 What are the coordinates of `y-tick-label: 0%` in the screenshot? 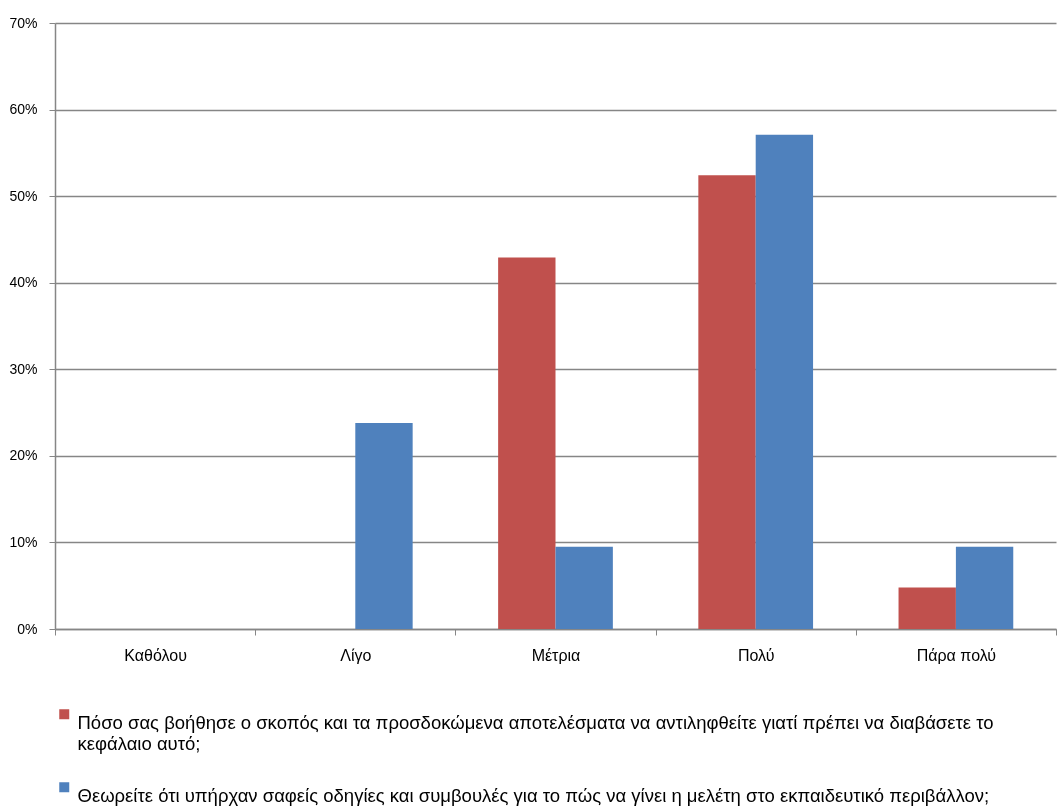 It's located at (27, 628).